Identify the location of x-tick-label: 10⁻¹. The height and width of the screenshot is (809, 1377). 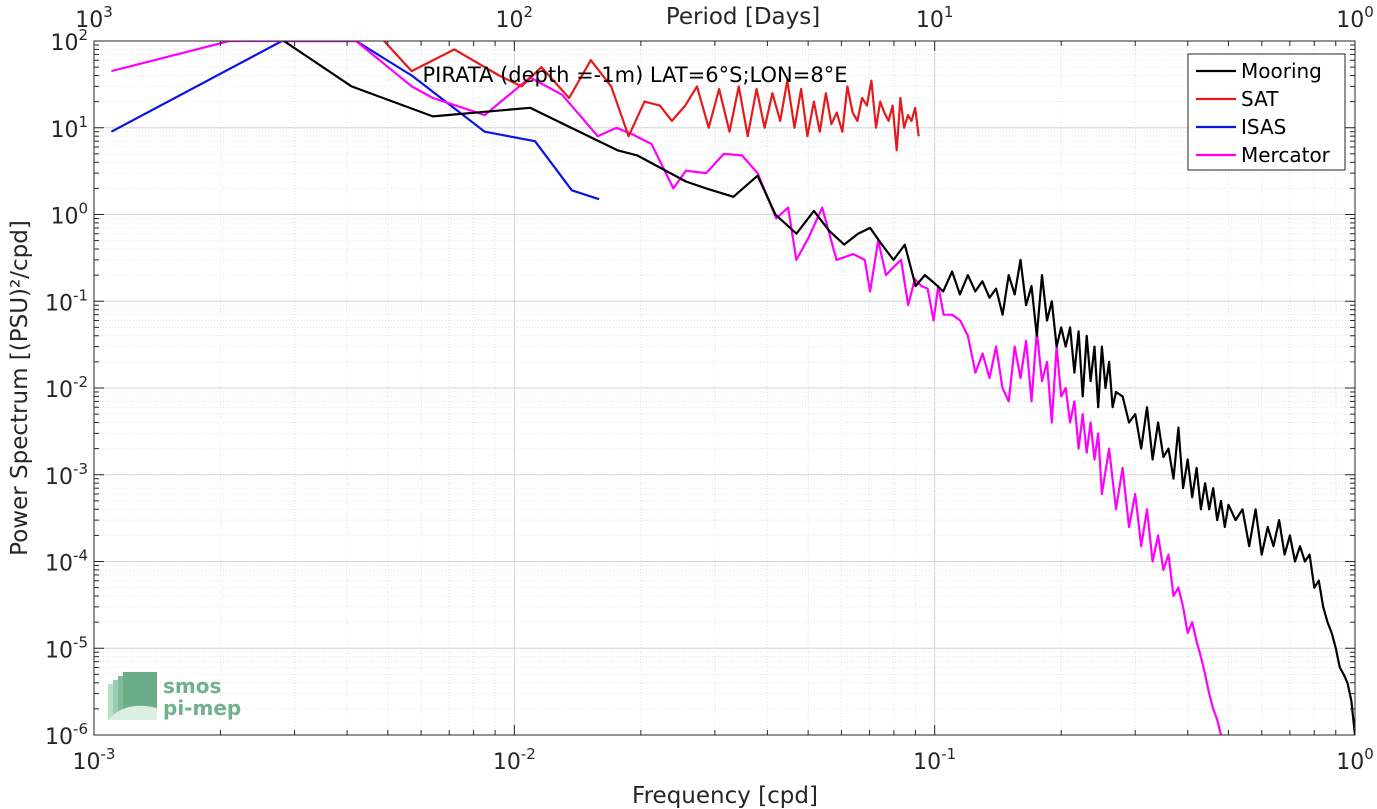
(934, 760).